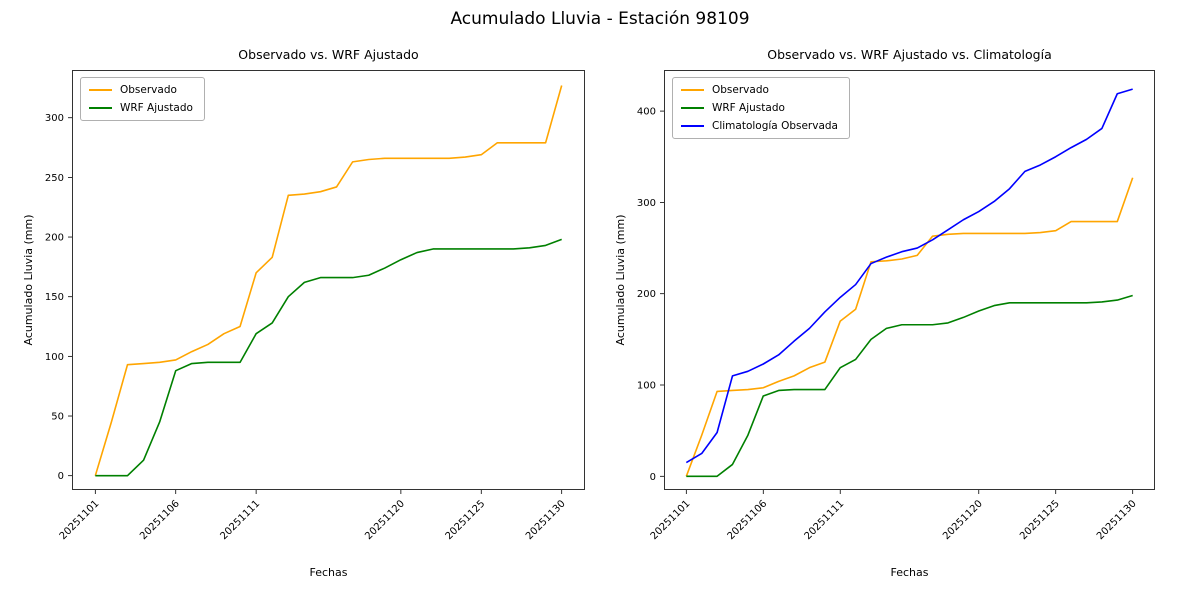  I want to click on left-subplot-title: Observado vs. WRF Ajustado, so click(328, 54).